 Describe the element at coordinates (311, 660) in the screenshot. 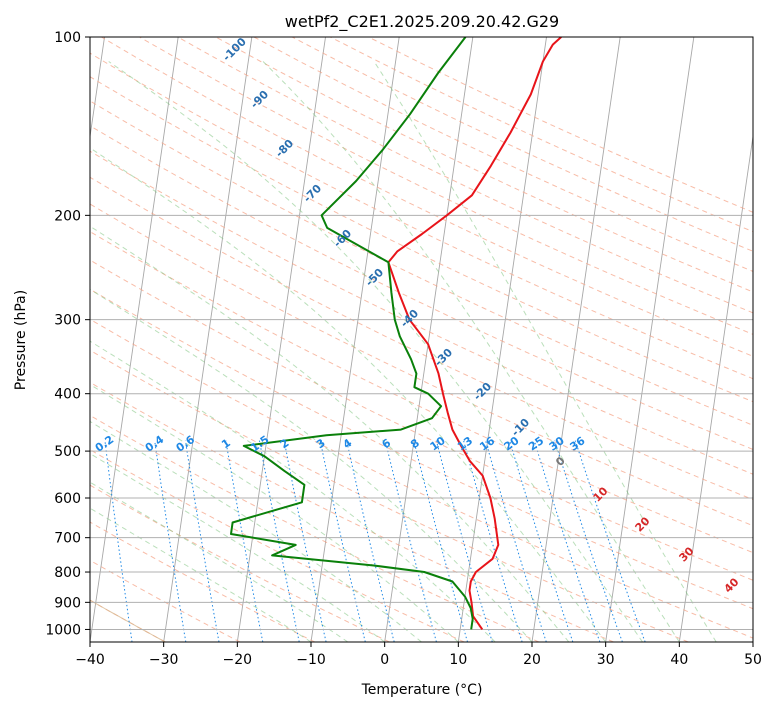

I see `x-tick-label: −10` at that location.